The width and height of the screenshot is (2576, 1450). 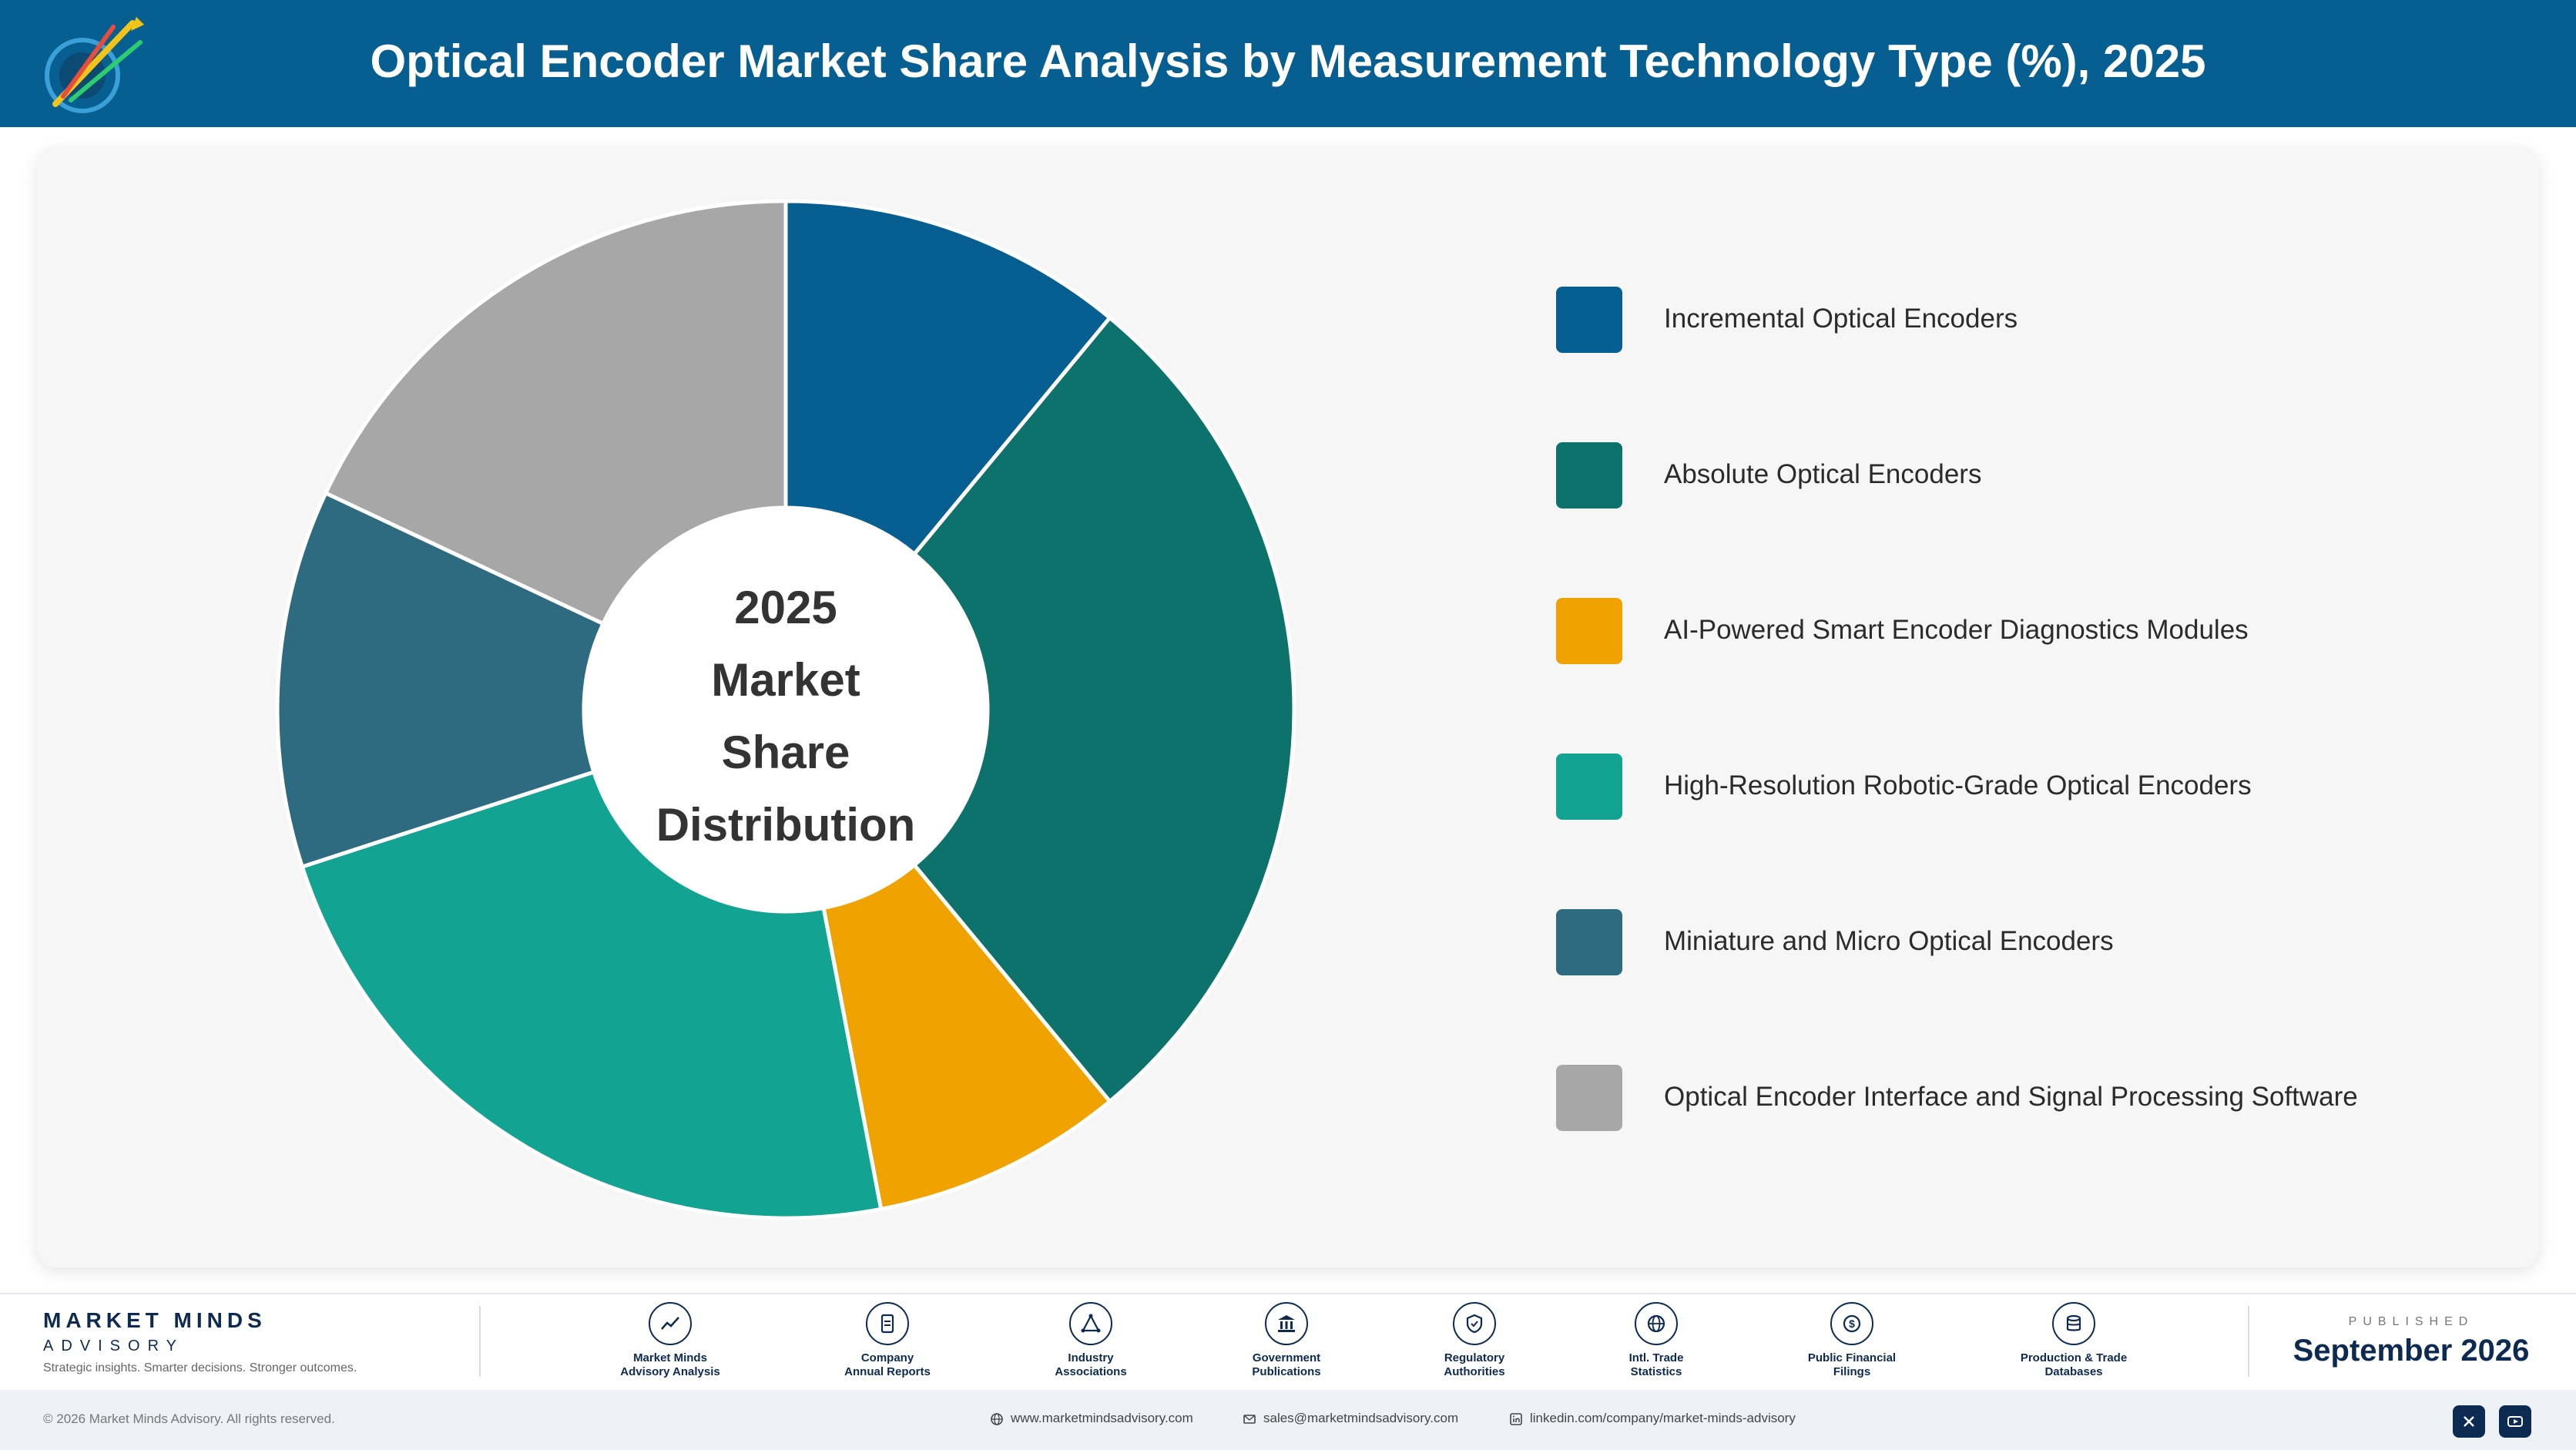 What do you see at coordinates (1852, 1364) in the screenshot?
I see `source-label: Public Financial Filings` at bounding box center [1852, 1364].